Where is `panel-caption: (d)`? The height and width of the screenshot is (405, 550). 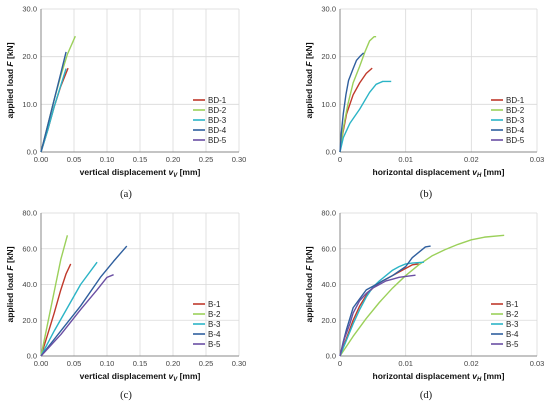 panel-caption: (d) is located at coordinates (426, 395).